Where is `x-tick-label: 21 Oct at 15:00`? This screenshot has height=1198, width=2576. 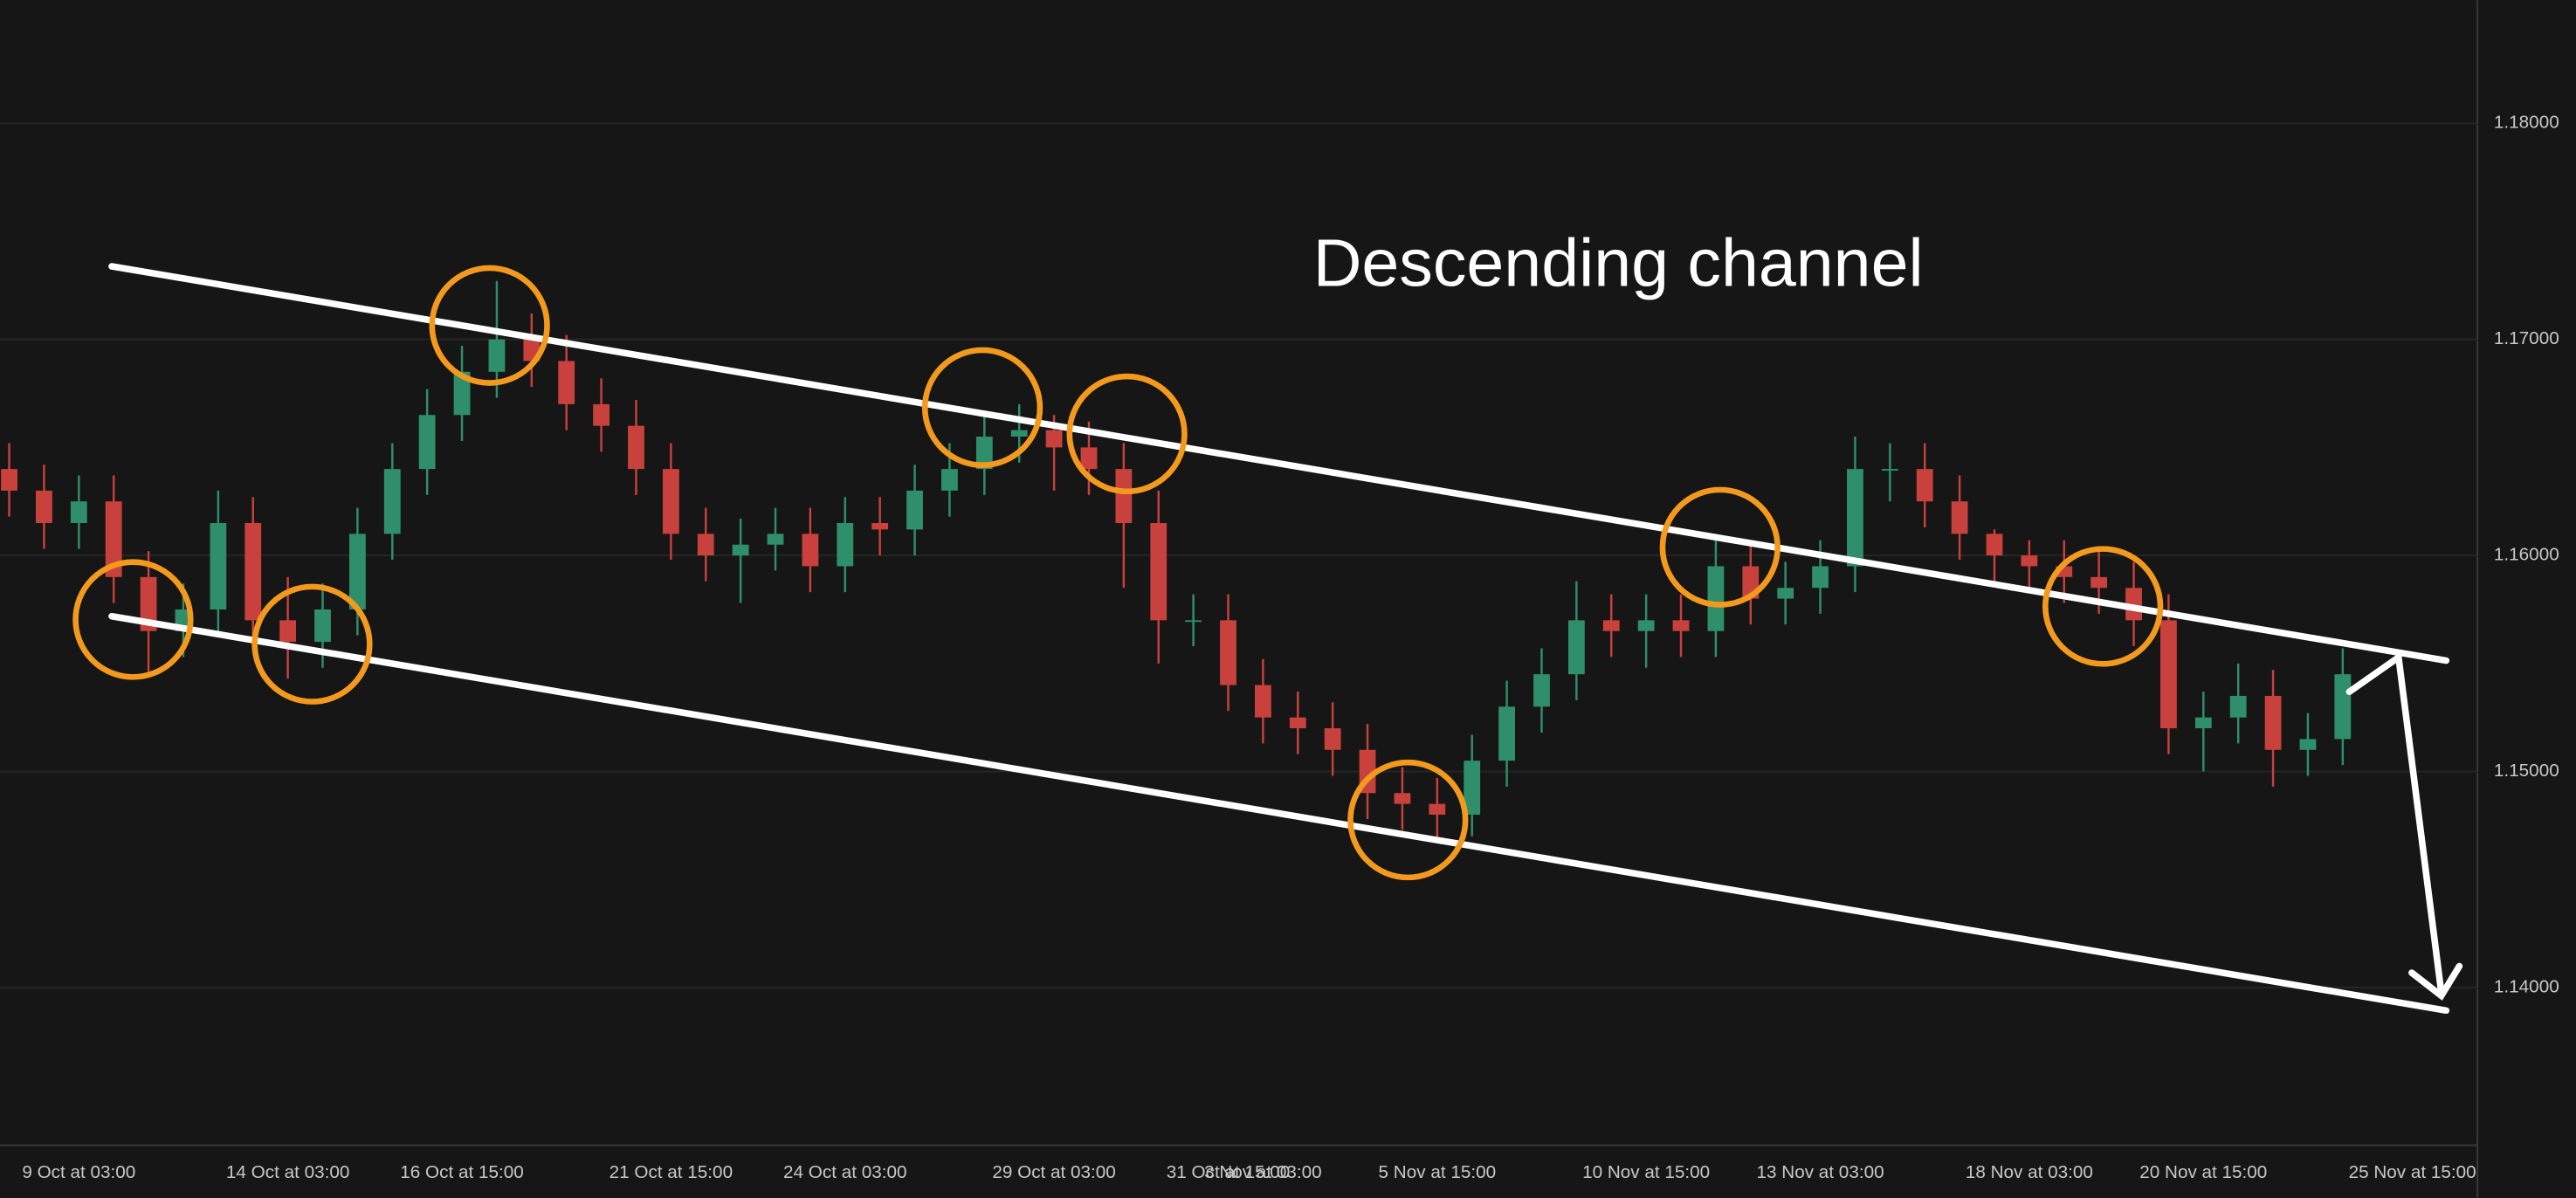
x-tick-label: 21 Oct at 15:00 is located at coordinates (671, 1172).